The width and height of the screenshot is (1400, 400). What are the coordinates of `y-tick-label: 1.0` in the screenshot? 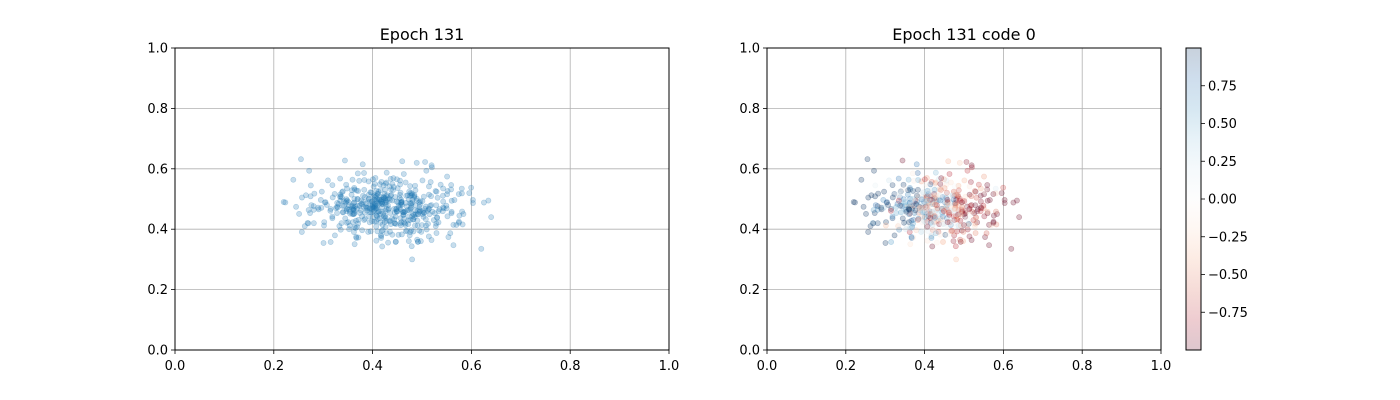 It's located at (749, 49).